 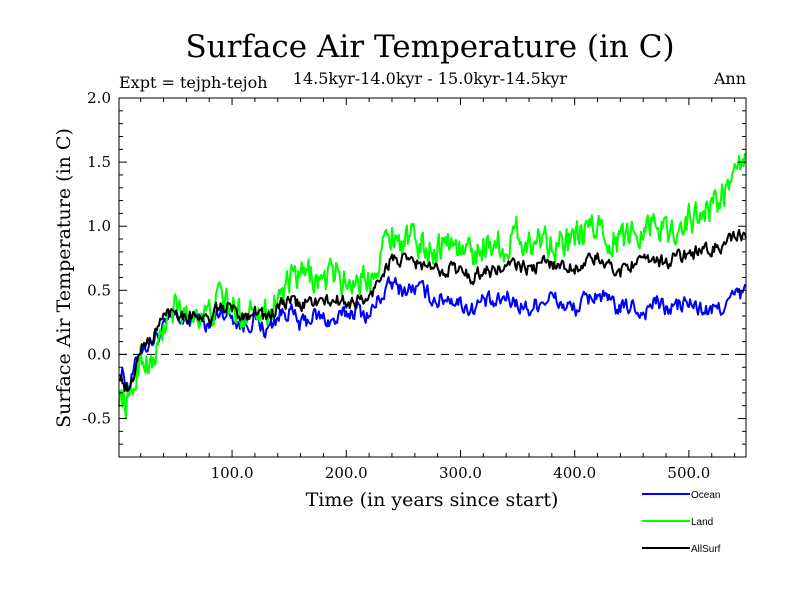 I want to click on legend: Ocean Land AllSurf, so click(x=681, y=522).